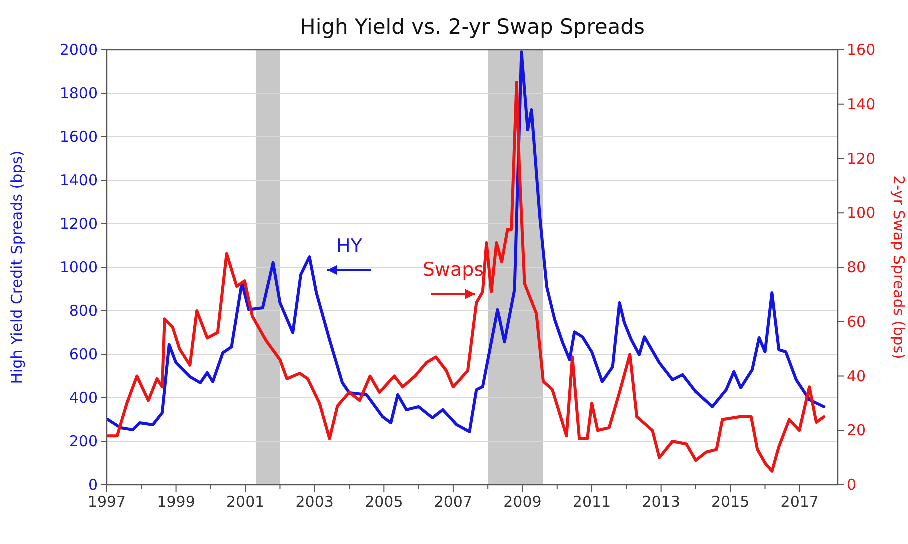 The height and width of the screenshot is (544, 908). I want to click on y-tick-label: 800, so click(83, 311).